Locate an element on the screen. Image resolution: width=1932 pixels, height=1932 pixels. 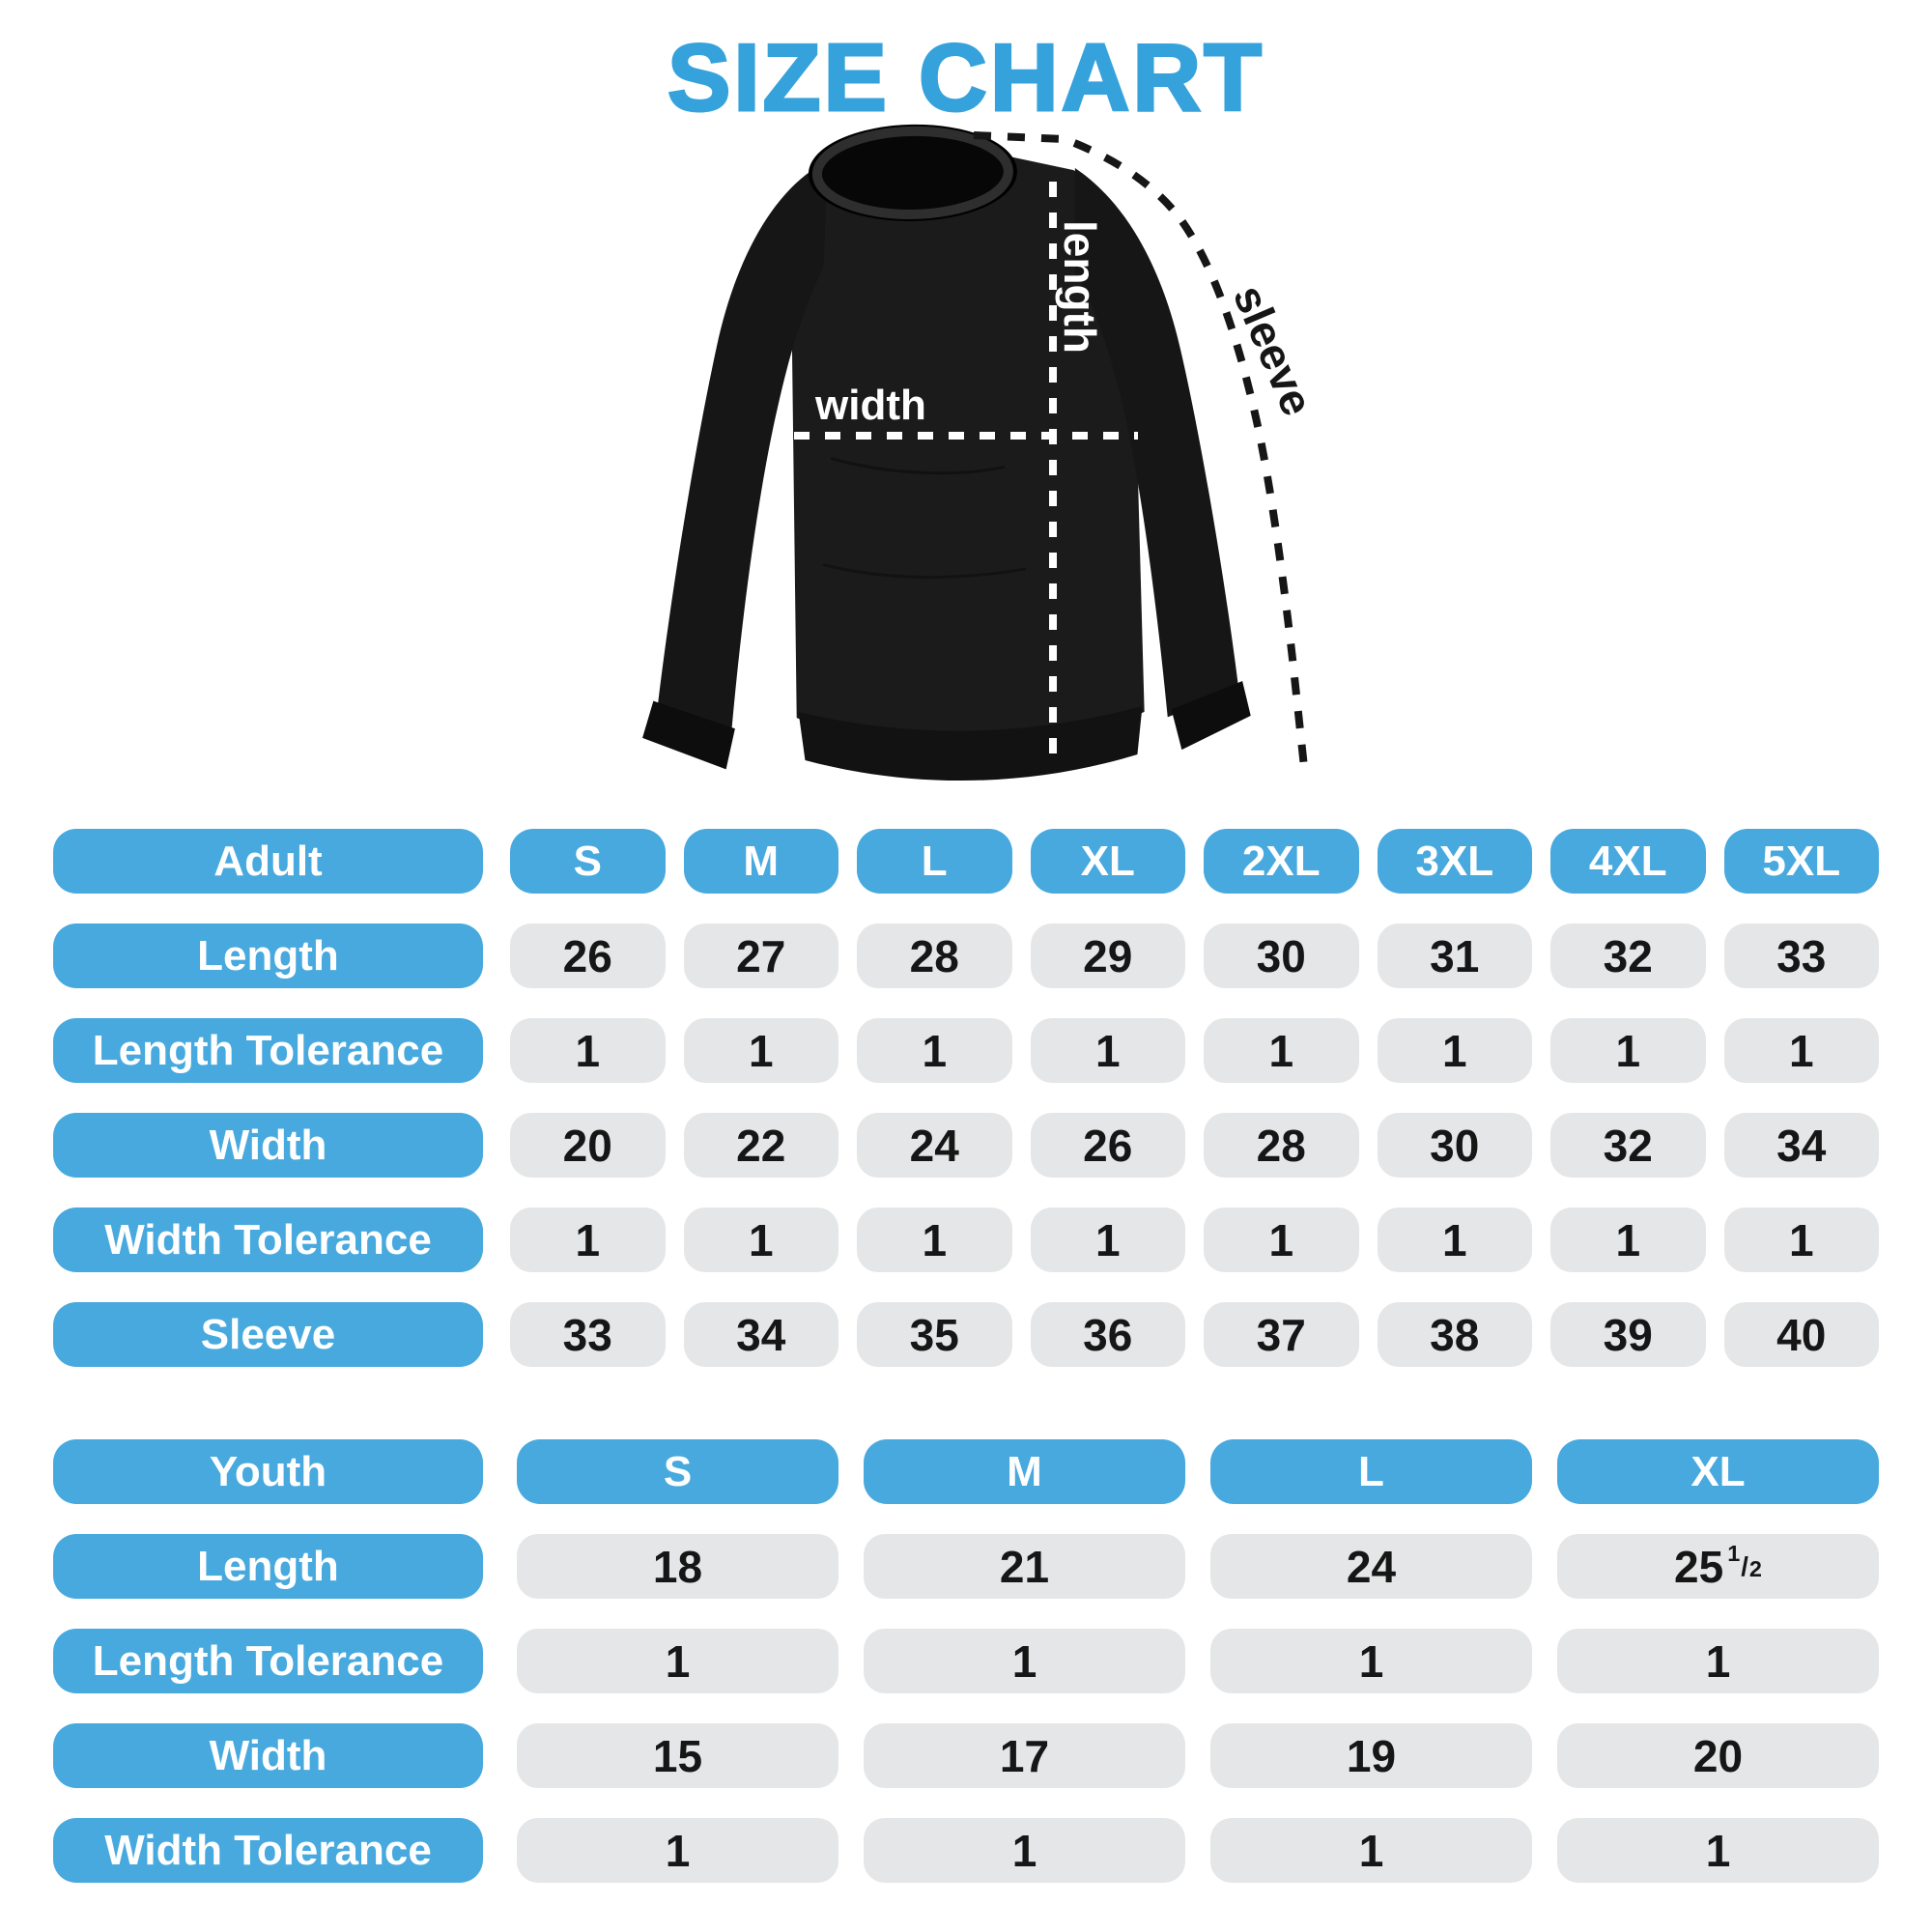
value-adult-length-5xl: 33 is located at coordinates (1801, 955).